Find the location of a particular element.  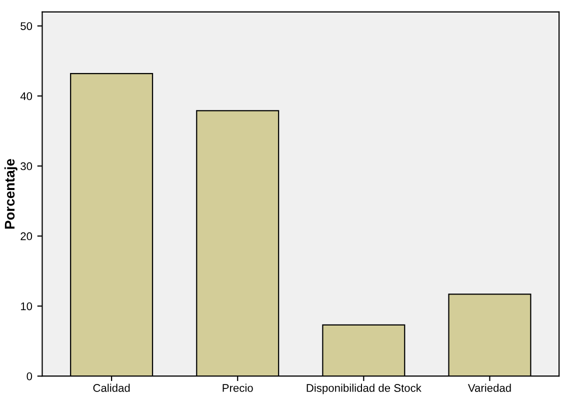

y-tick-label: 40 is located at coordinates (26, 96).